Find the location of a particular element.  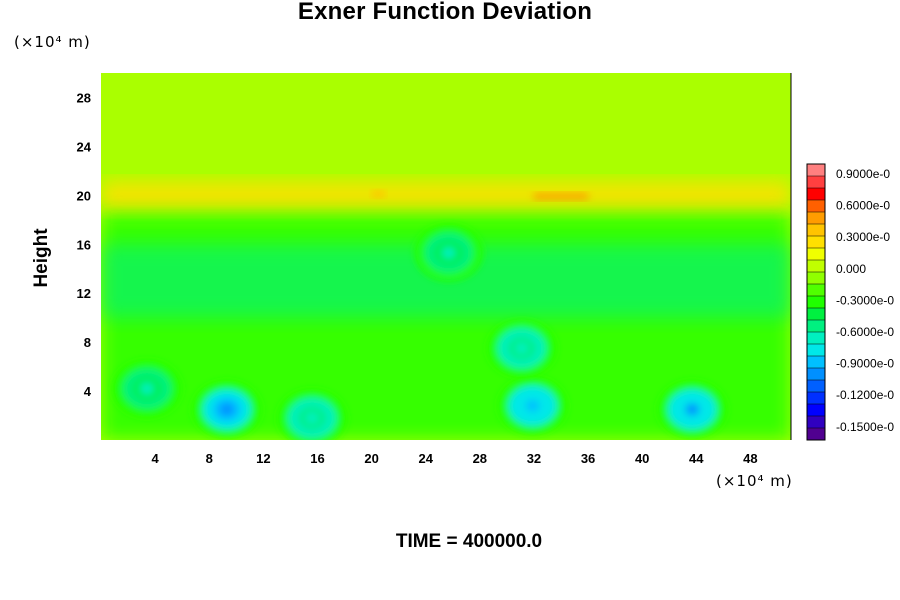

colorbar-label: -0.3000e-0 is located at coordinates (865, 300).